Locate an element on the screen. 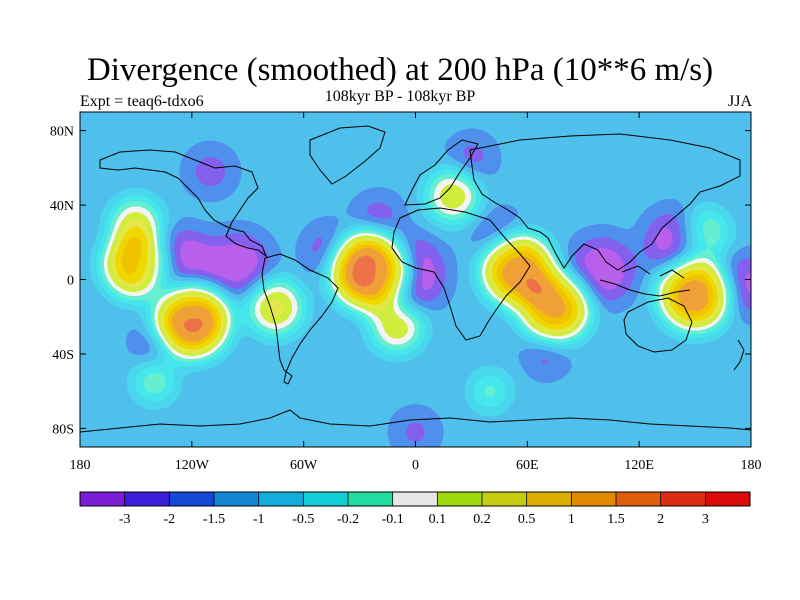 The image size is (800, 600). coastline-australia is located at coordinates (658, 325).